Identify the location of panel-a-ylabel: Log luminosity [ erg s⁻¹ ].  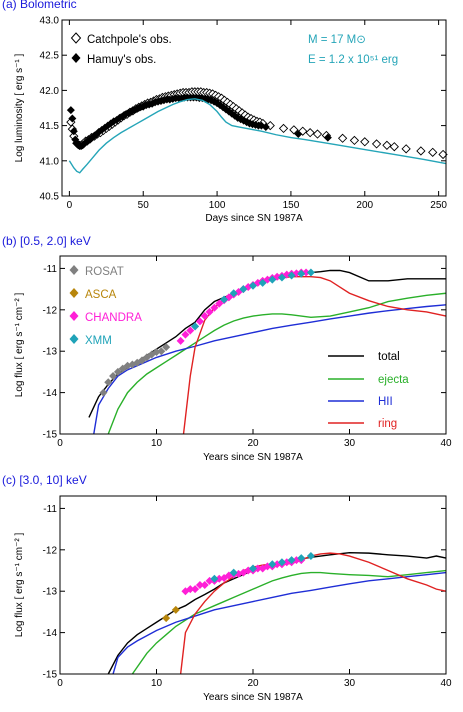
(19, 107).